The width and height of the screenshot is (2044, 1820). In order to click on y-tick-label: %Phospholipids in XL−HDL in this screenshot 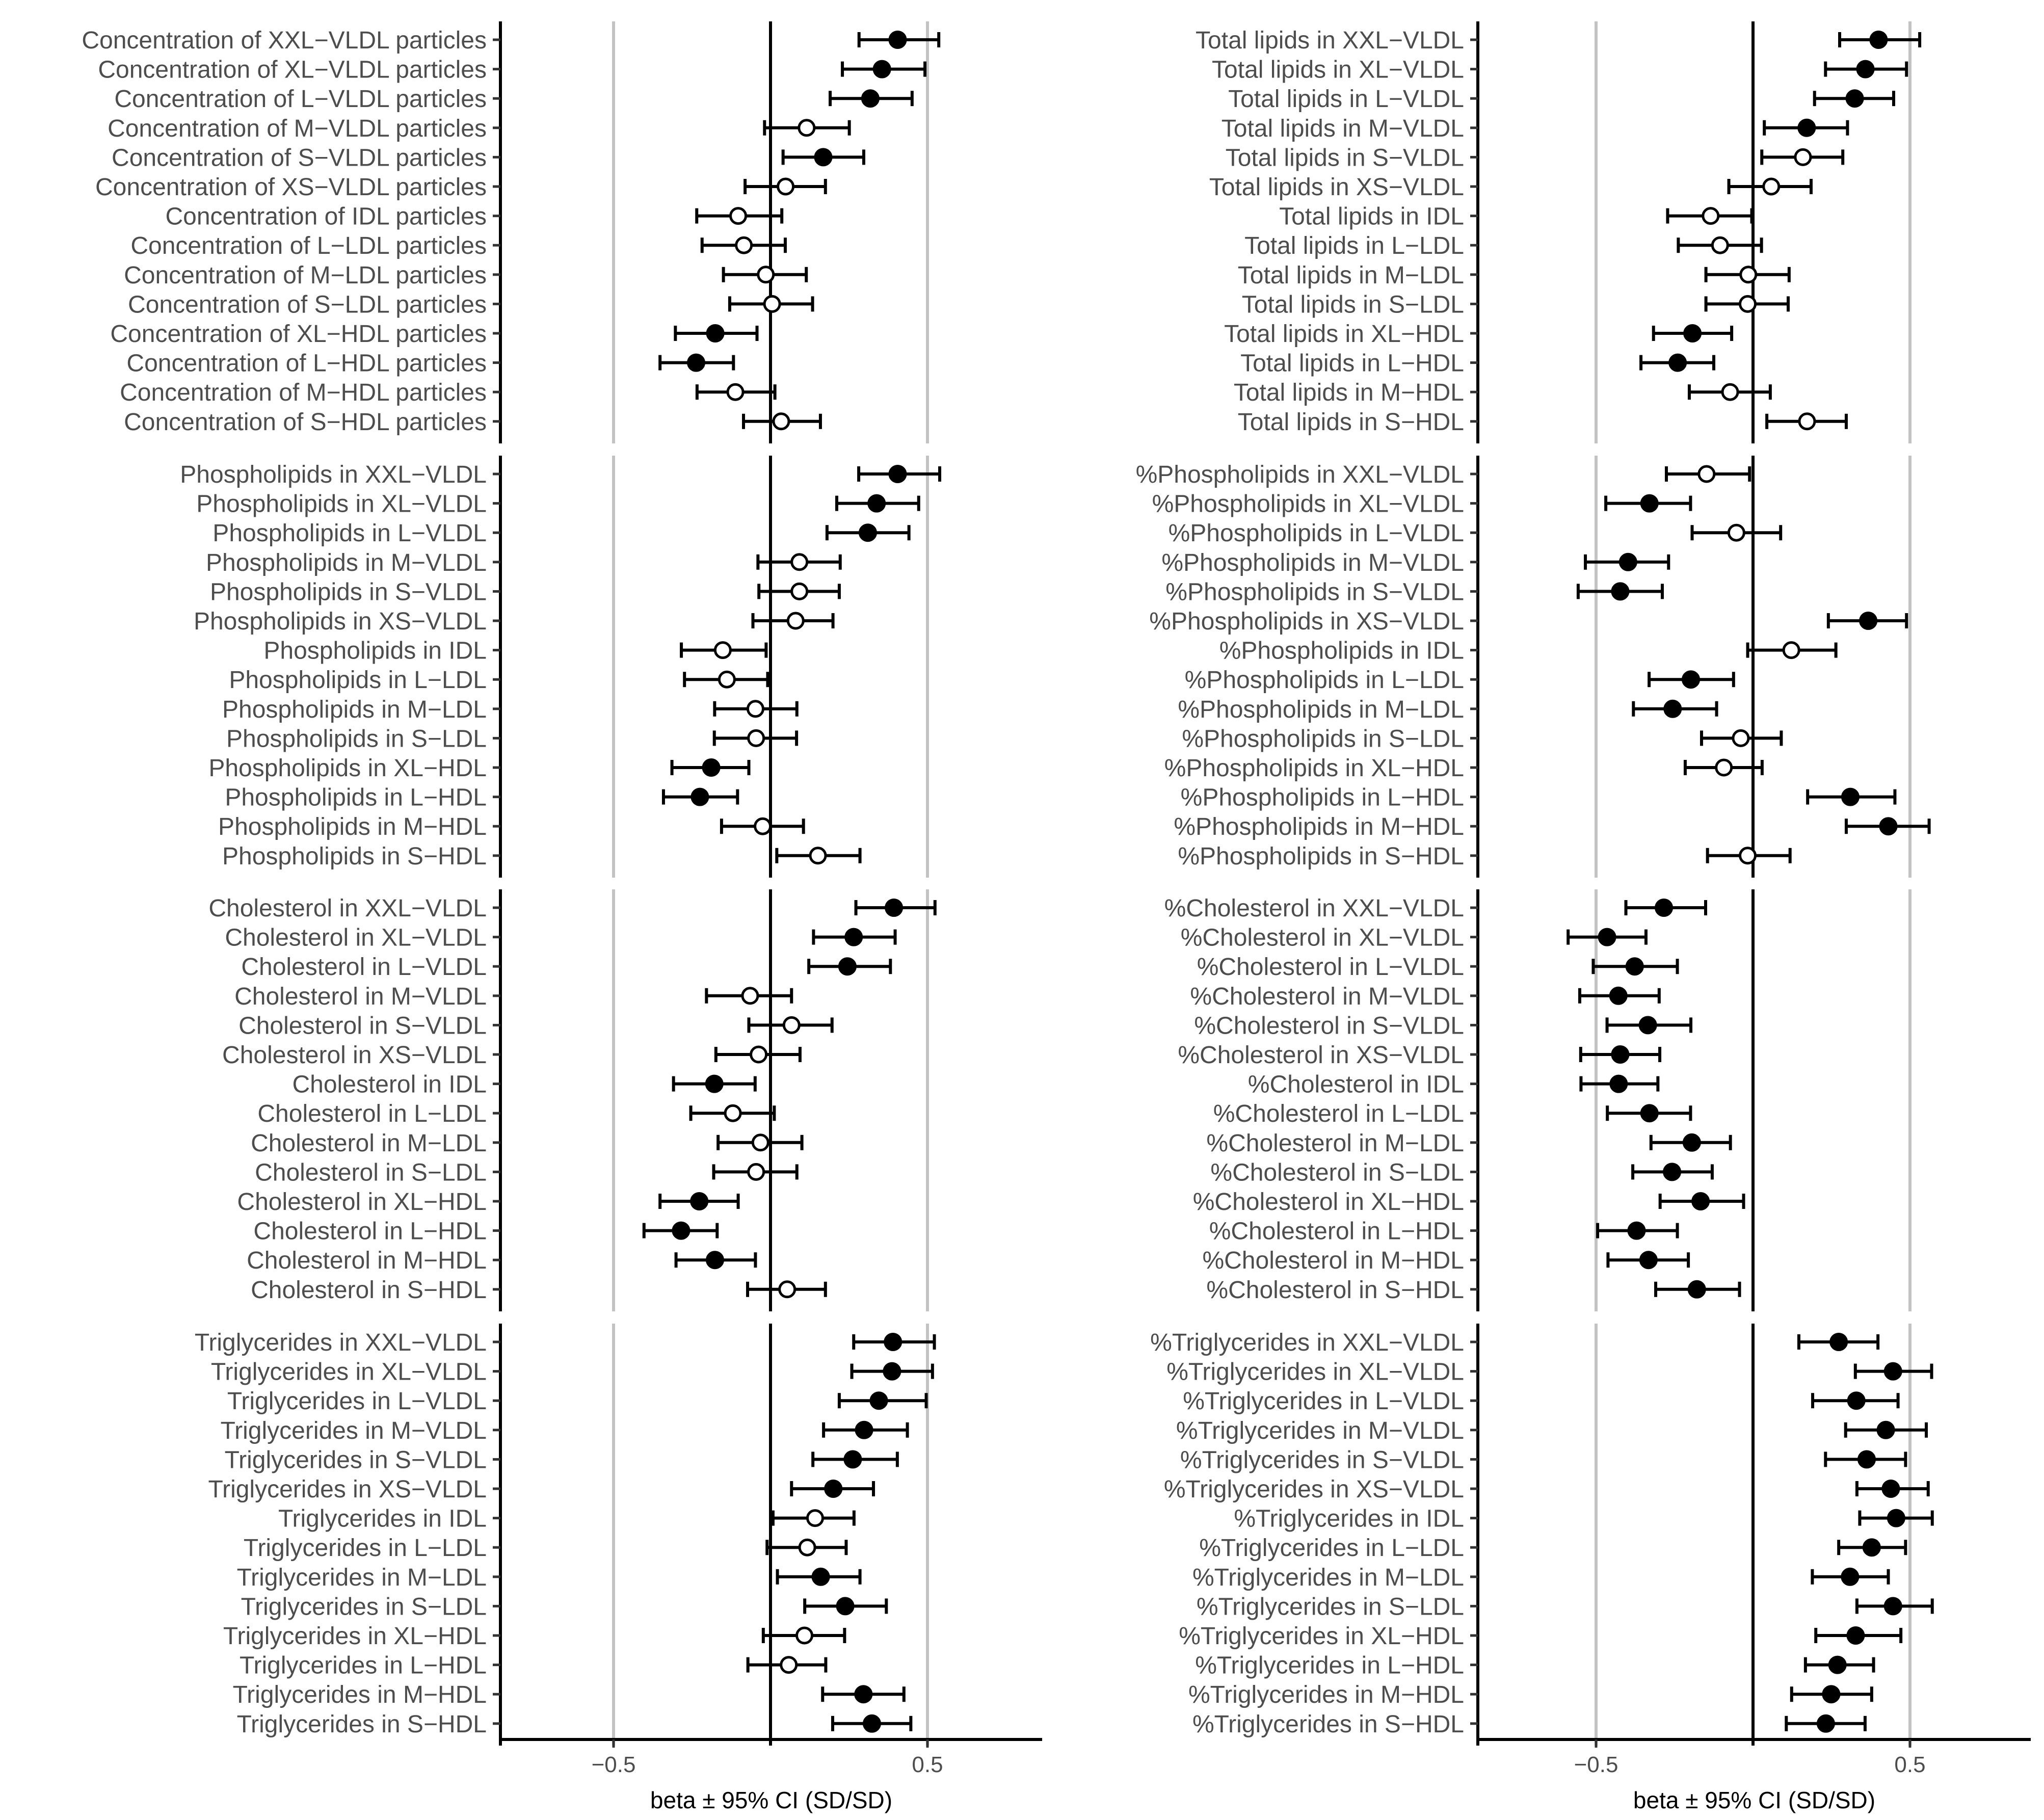, I will do `click(1314, 768)`.